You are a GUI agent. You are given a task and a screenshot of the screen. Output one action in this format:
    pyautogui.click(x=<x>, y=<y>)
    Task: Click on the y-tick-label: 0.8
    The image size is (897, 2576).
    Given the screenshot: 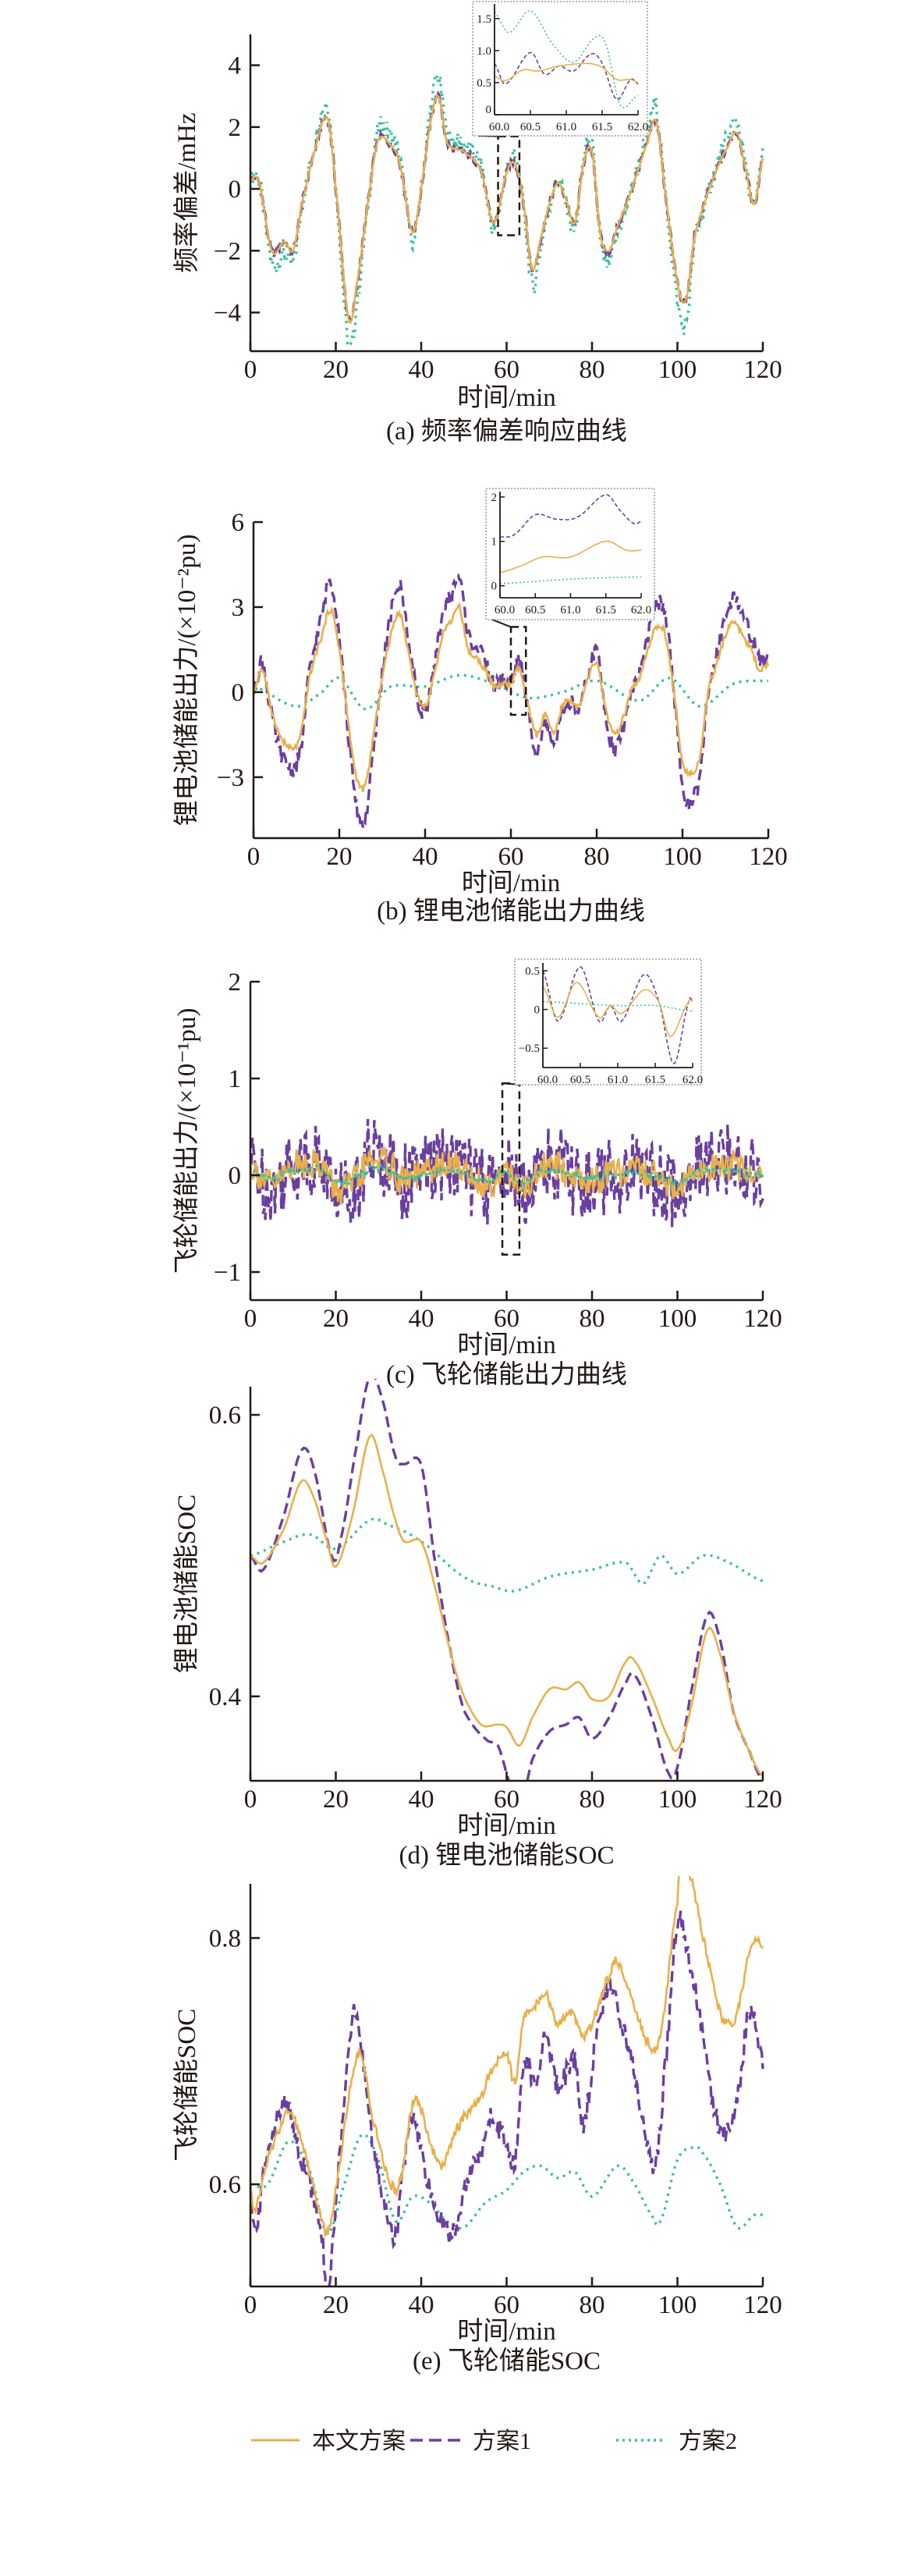 What is the action you would take?
    pyautogui.click(x=225, y=1938)
    